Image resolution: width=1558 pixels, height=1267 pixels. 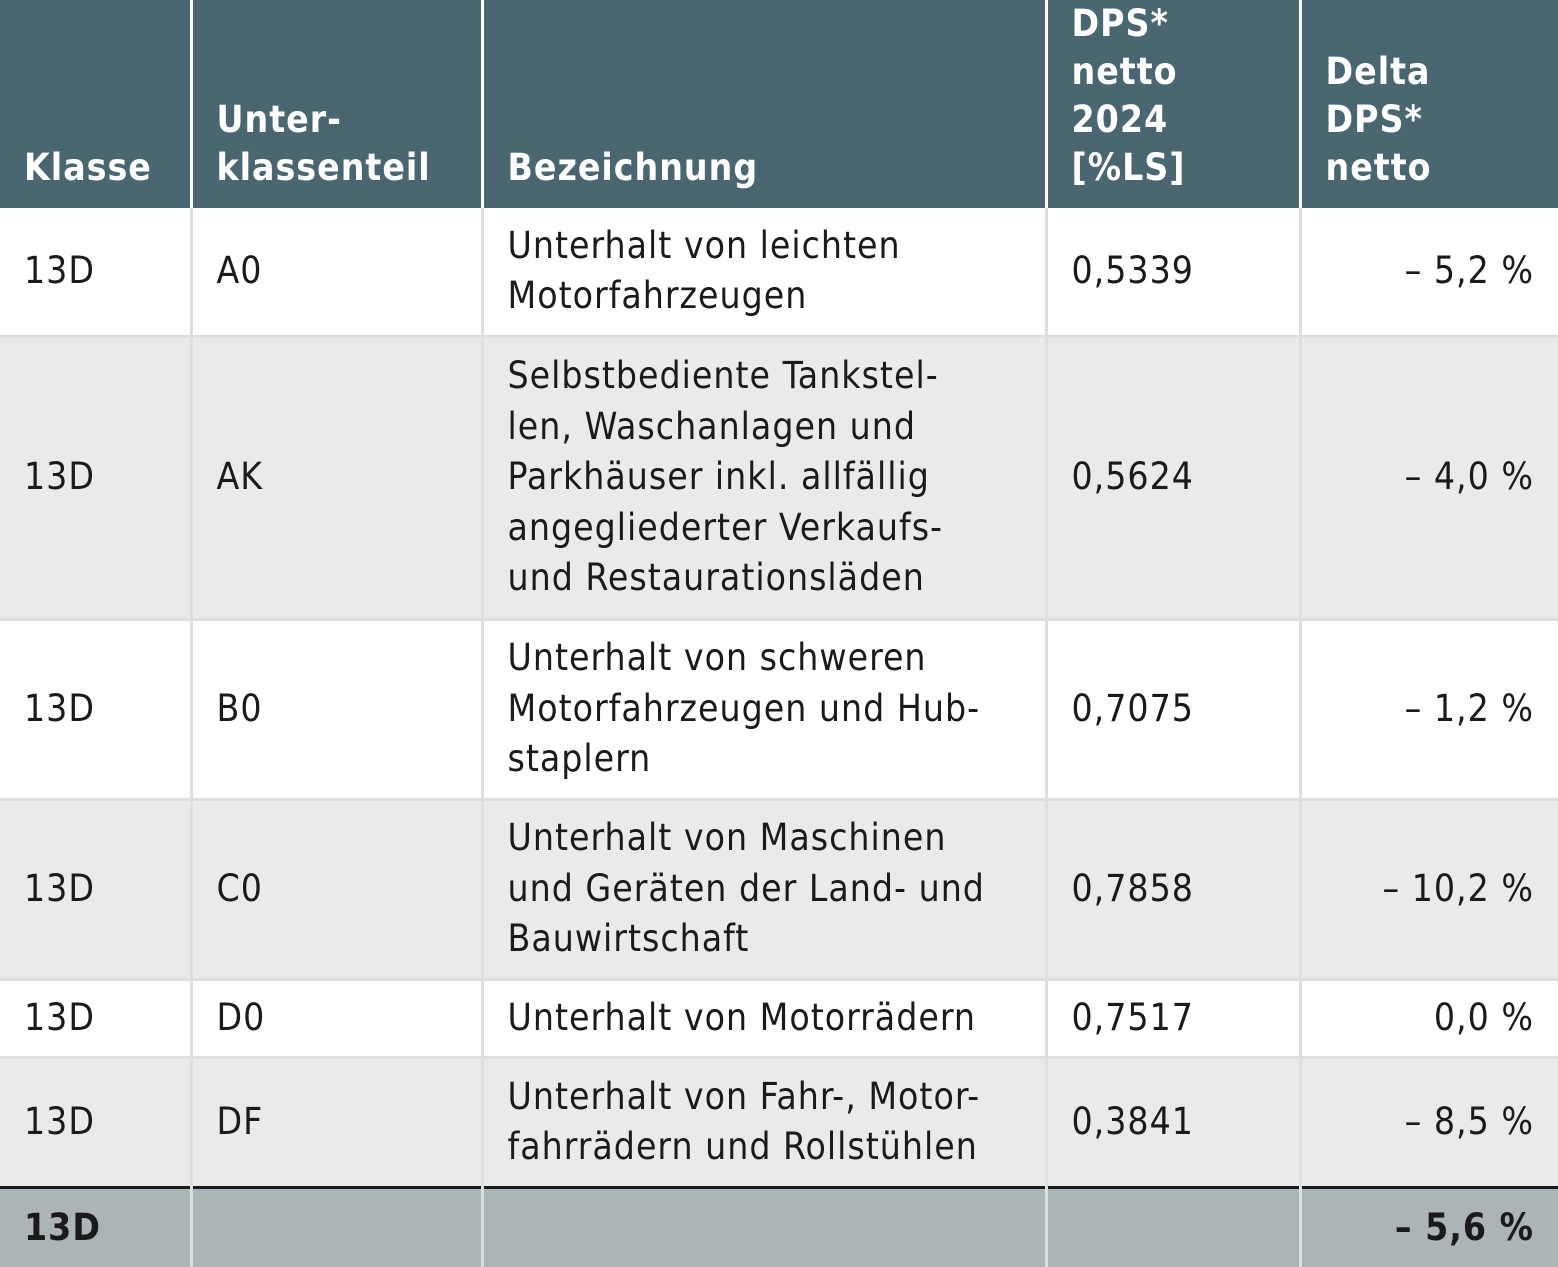 What do you see at coordinates (1172, 1017) in the screenshot?
I see `cell-dps-netto: 0,7517` at bounding box center [1172, 1017].